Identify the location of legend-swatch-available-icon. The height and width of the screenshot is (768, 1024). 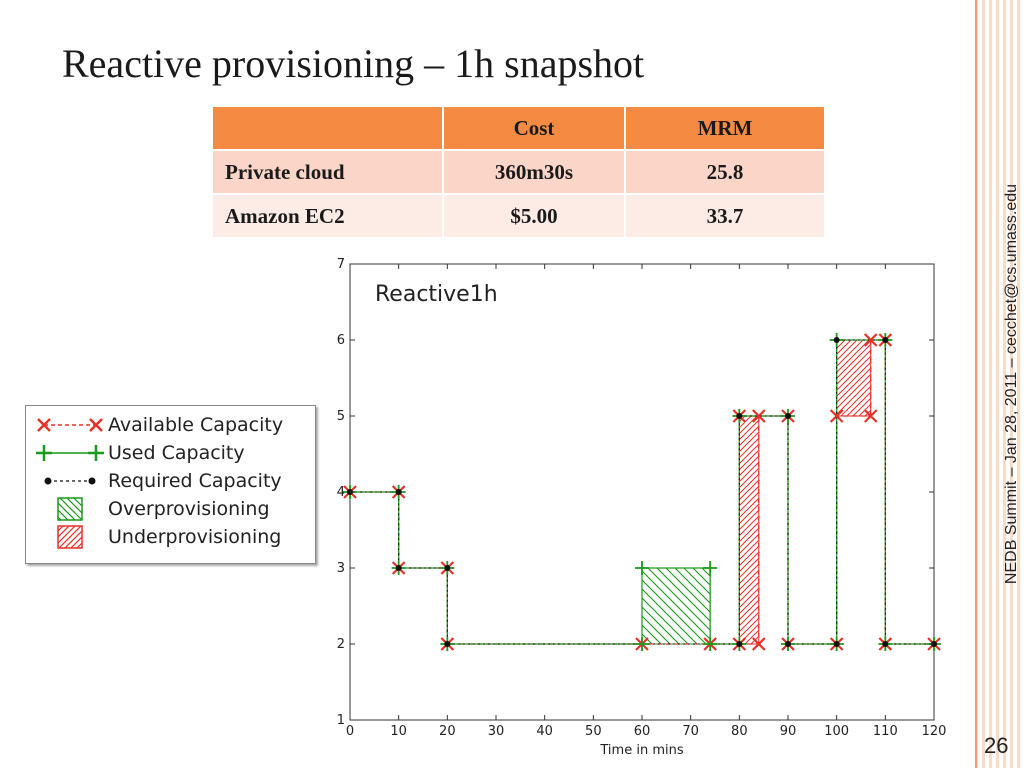
(70, 425).